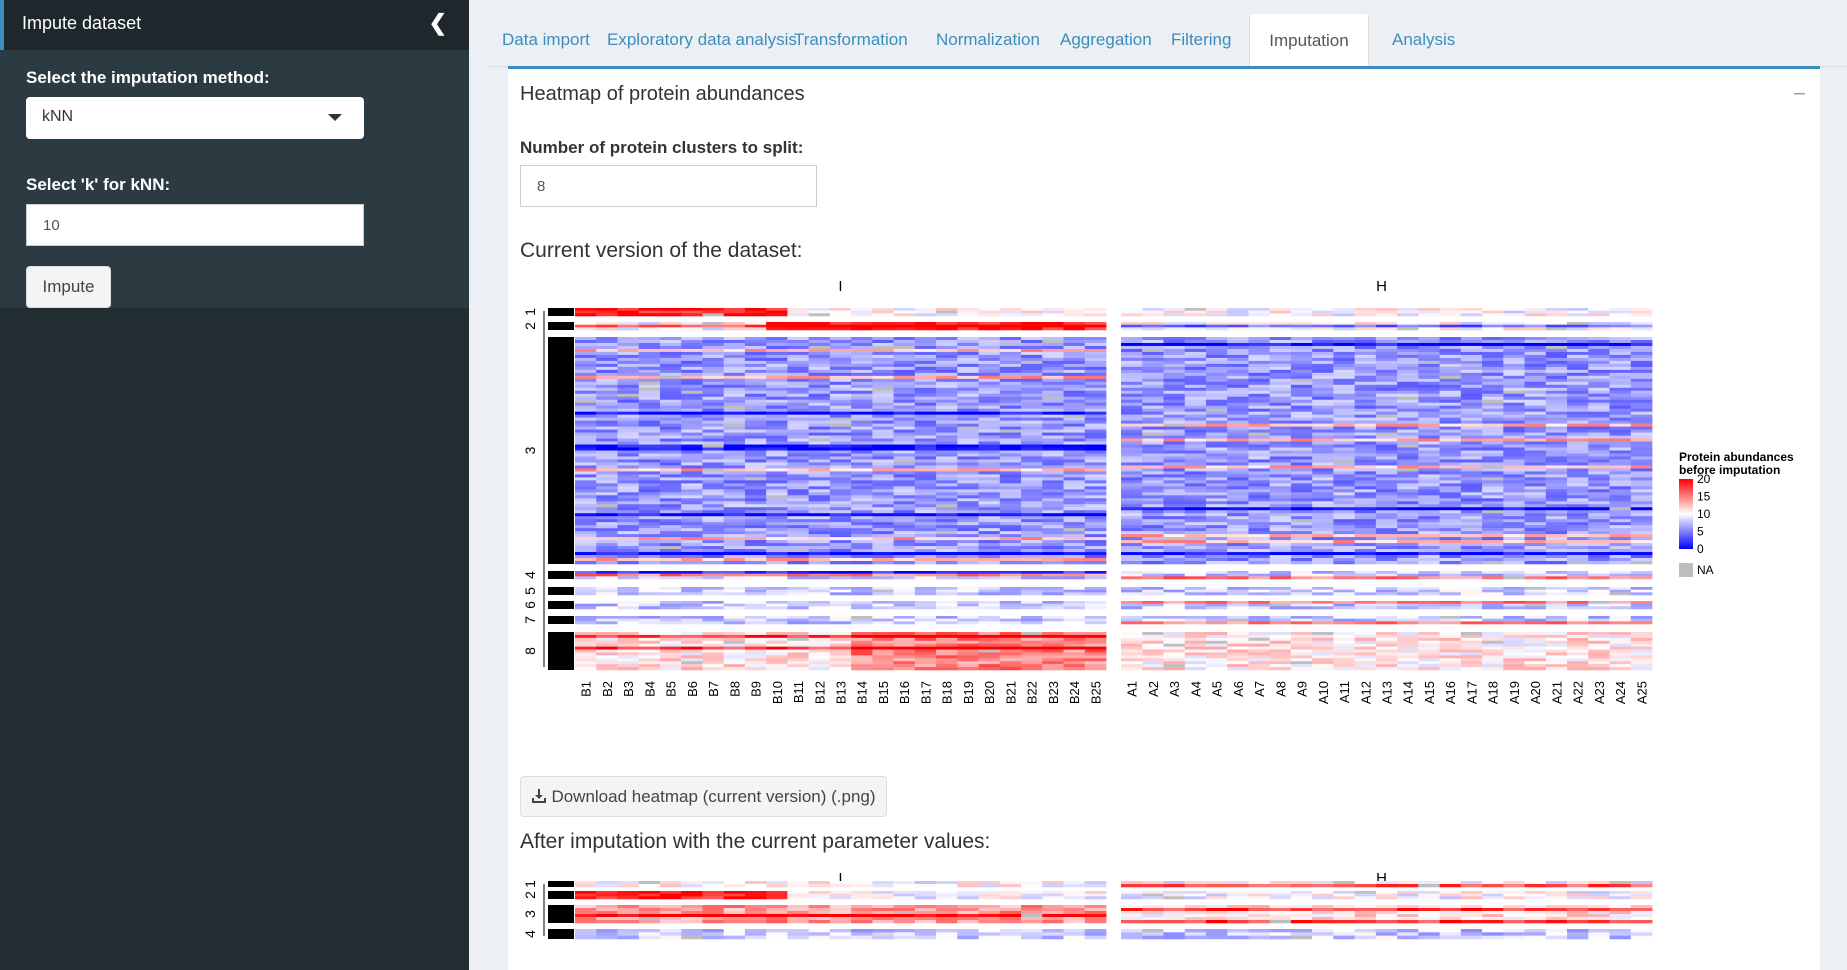 This screenshot has height=970, width=1847. I want to click on tab-normalization: Normalization, so click(988, 39).